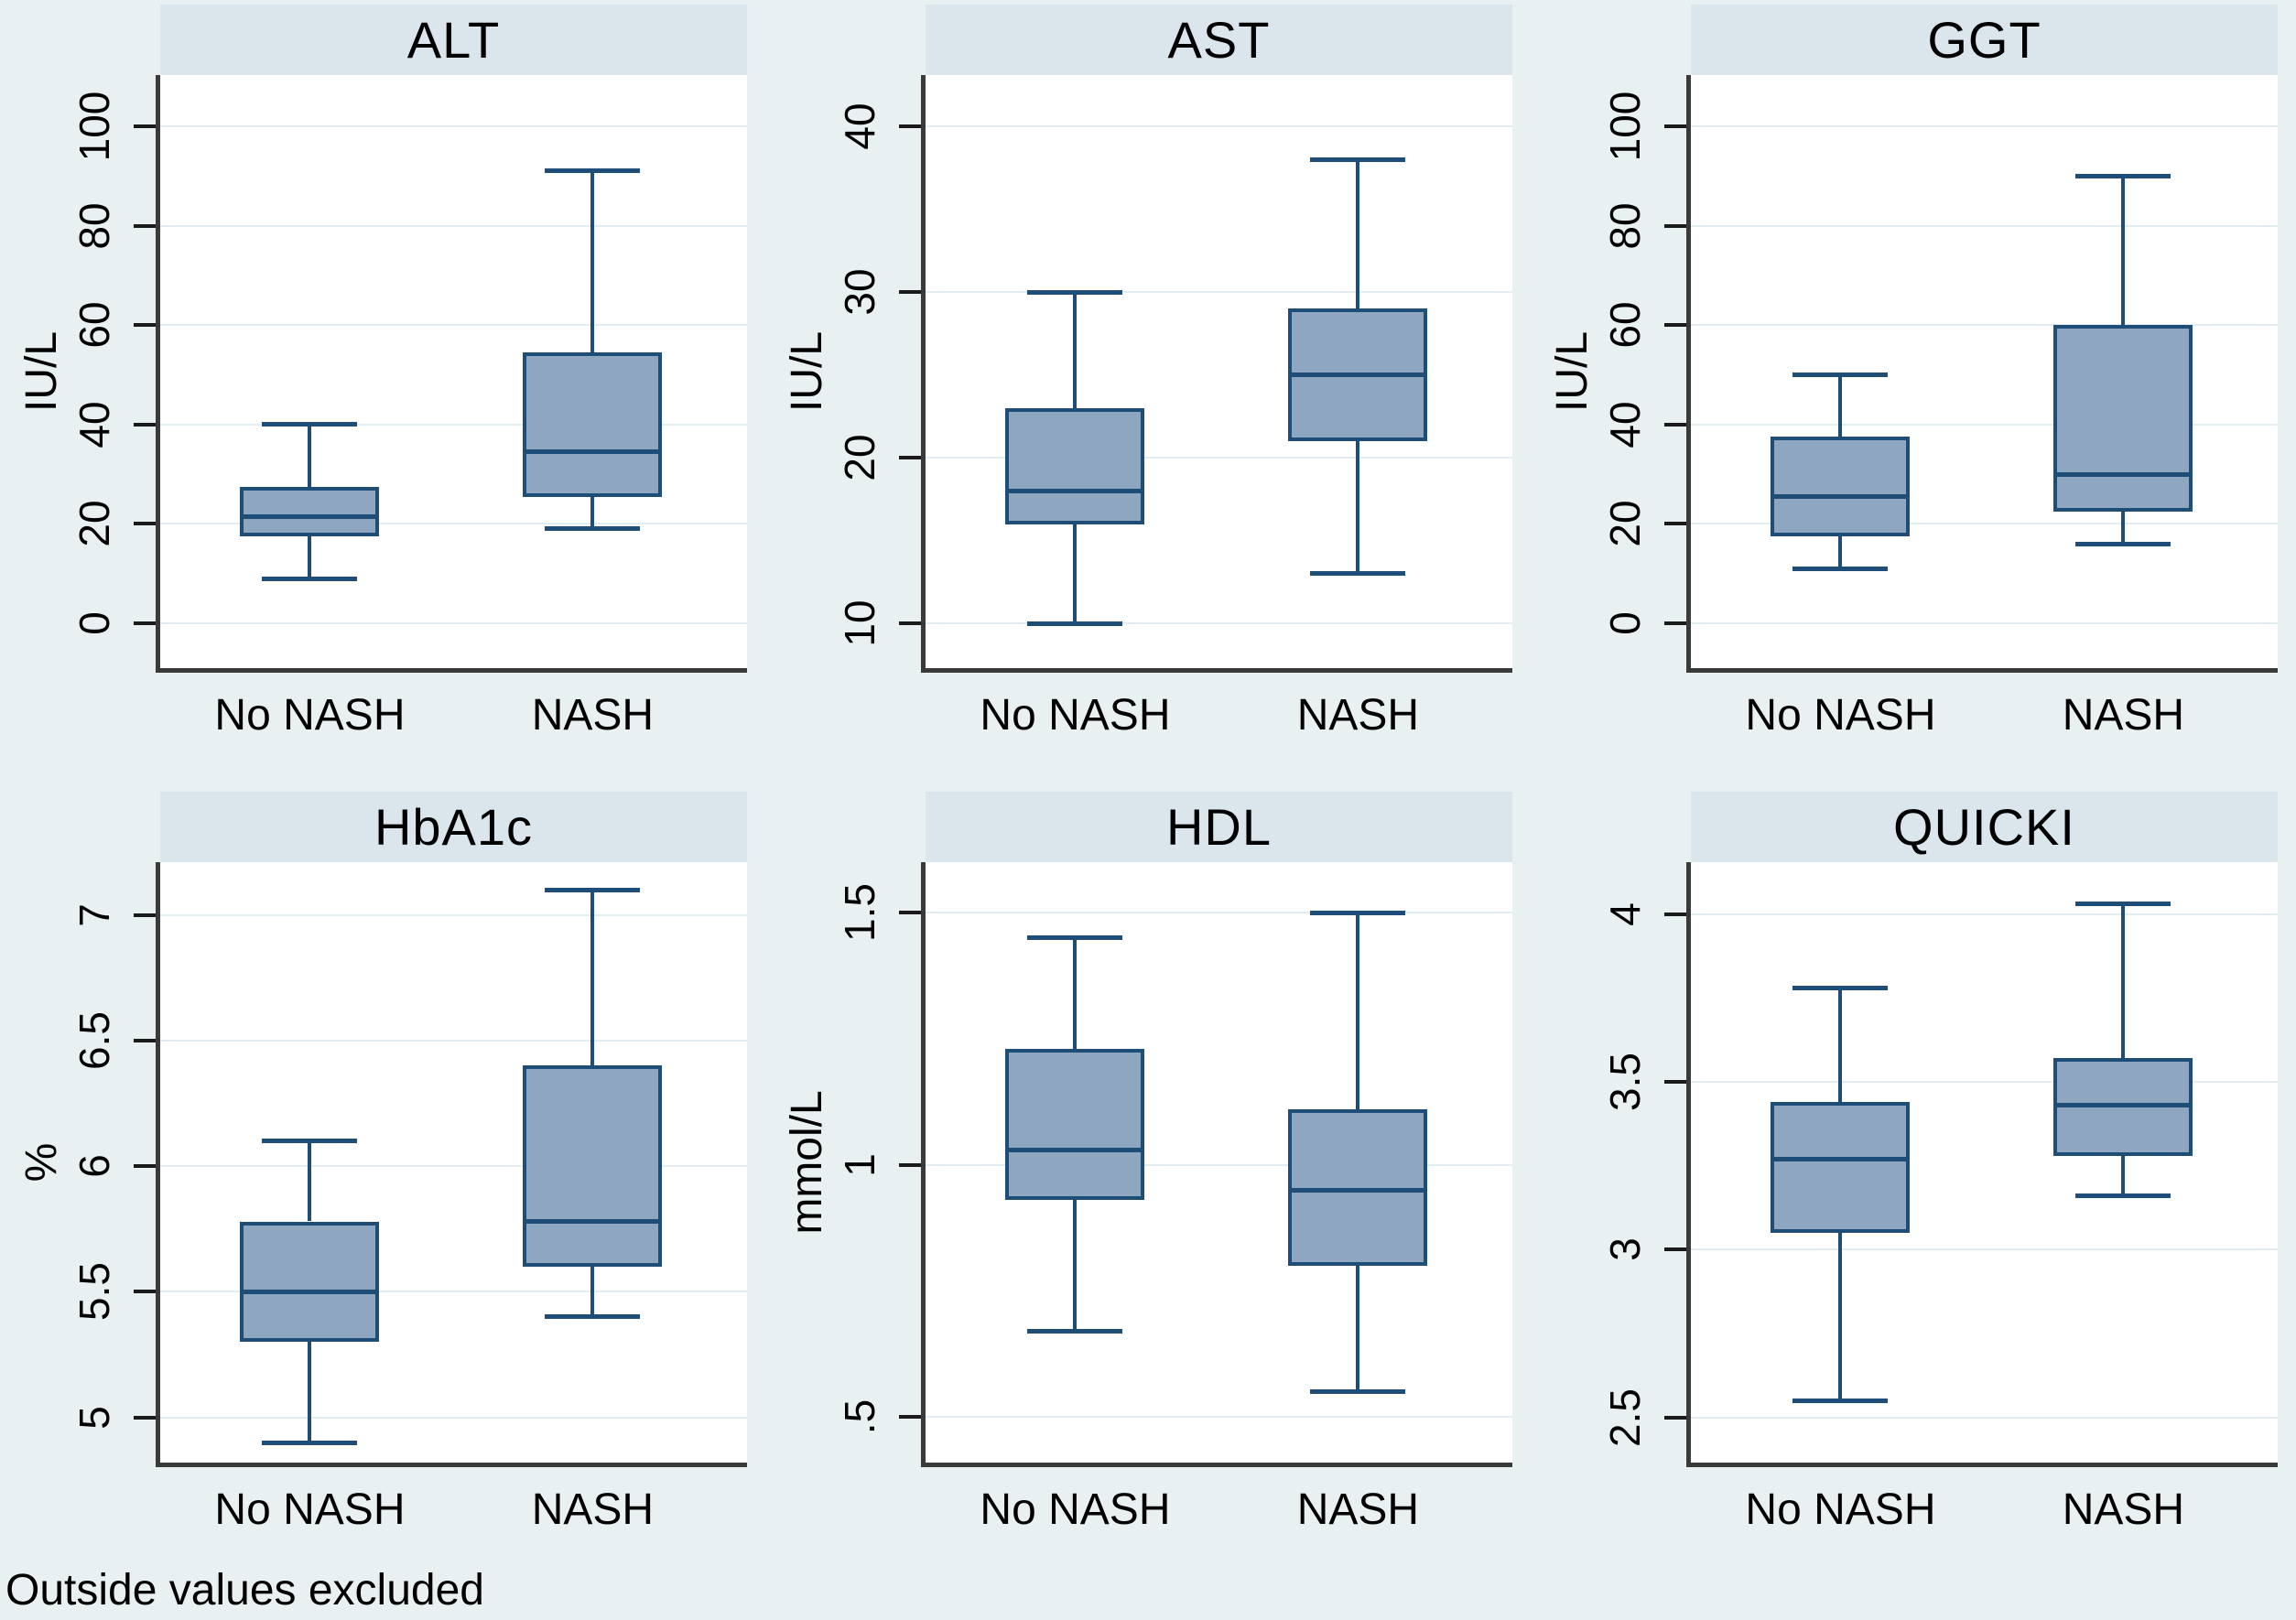 This screenshot has height=1620, width=2296. I want to click on panel-title: HbA1c, so click(454, 827).